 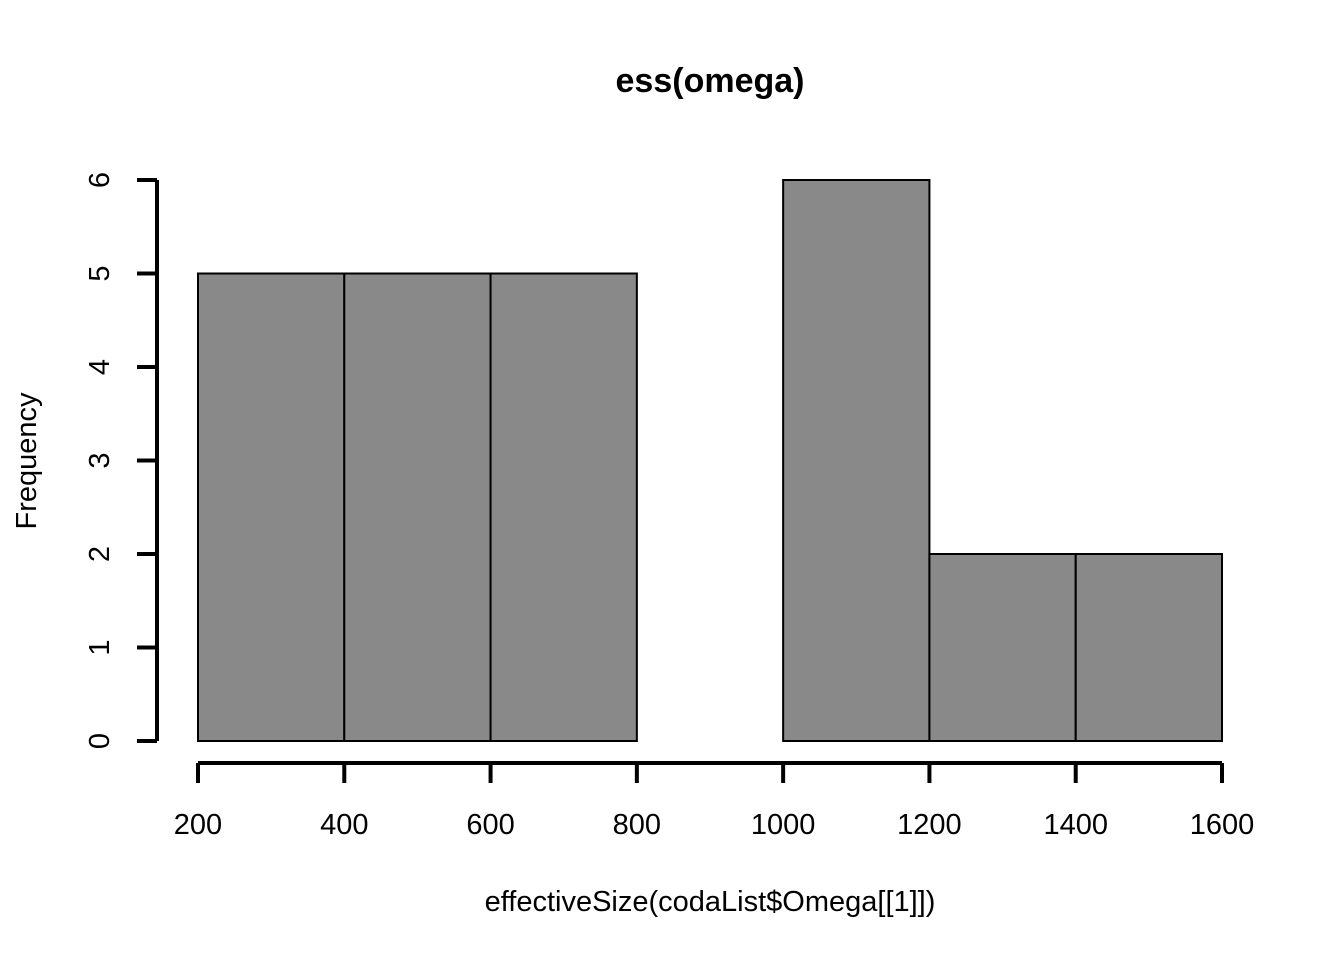 I want to click on x-axis-label: effectiveSize(codaList$Omega[[1]]), so click(x=710, y=902).